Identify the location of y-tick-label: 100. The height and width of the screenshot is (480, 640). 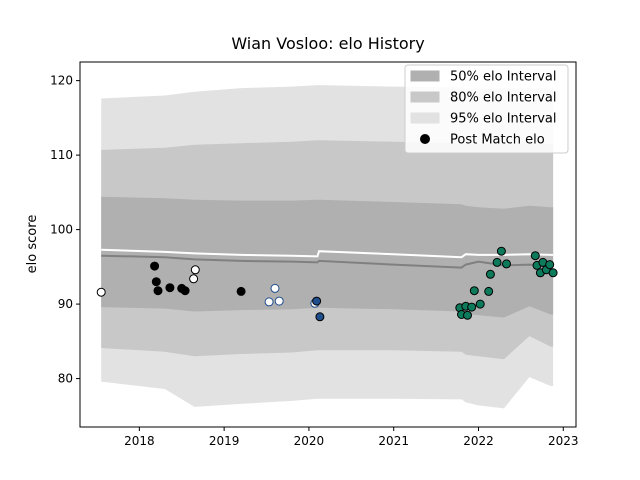
(61, 230).